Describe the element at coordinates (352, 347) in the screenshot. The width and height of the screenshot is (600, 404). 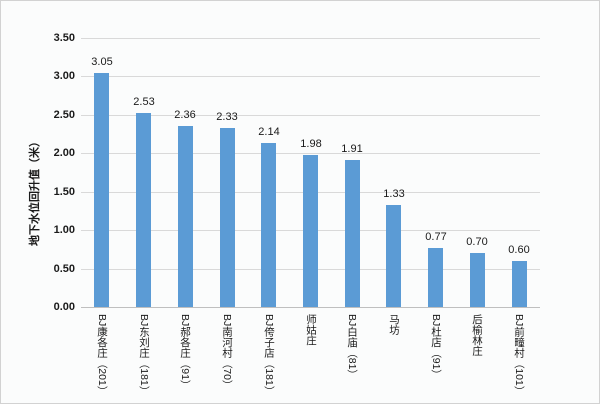
I see `x-axis-category-label: BJ白庙（81）` at that location.